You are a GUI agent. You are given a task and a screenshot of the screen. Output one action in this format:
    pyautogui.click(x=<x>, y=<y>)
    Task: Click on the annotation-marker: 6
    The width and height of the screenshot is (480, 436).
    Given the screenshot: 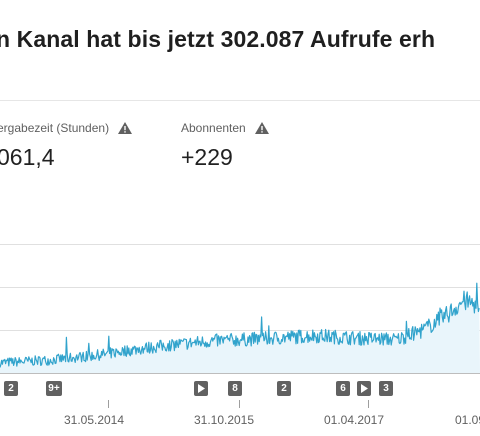 What is the action you would take?
    pyautogui.click(x=343, y=388)
    